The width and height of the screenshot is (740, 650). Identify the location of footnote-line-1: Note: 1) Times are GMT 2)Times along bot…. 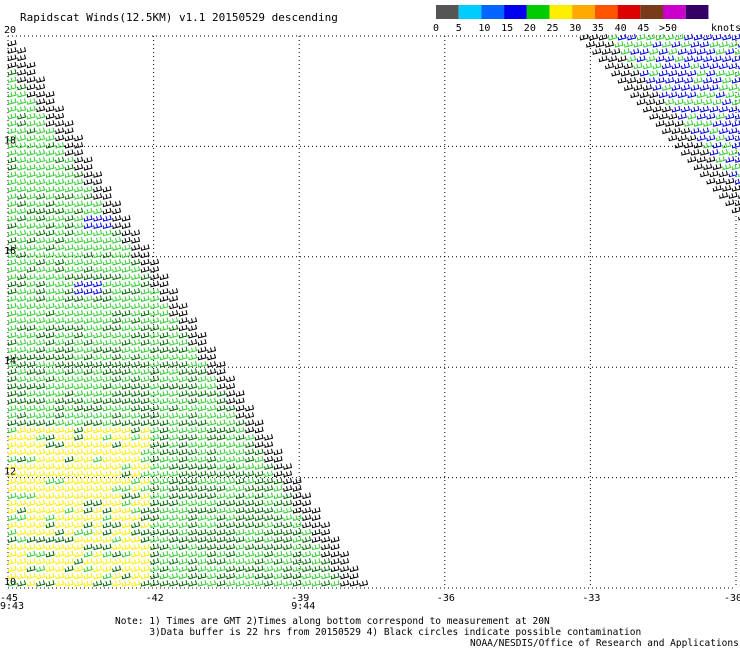
(332, 621).